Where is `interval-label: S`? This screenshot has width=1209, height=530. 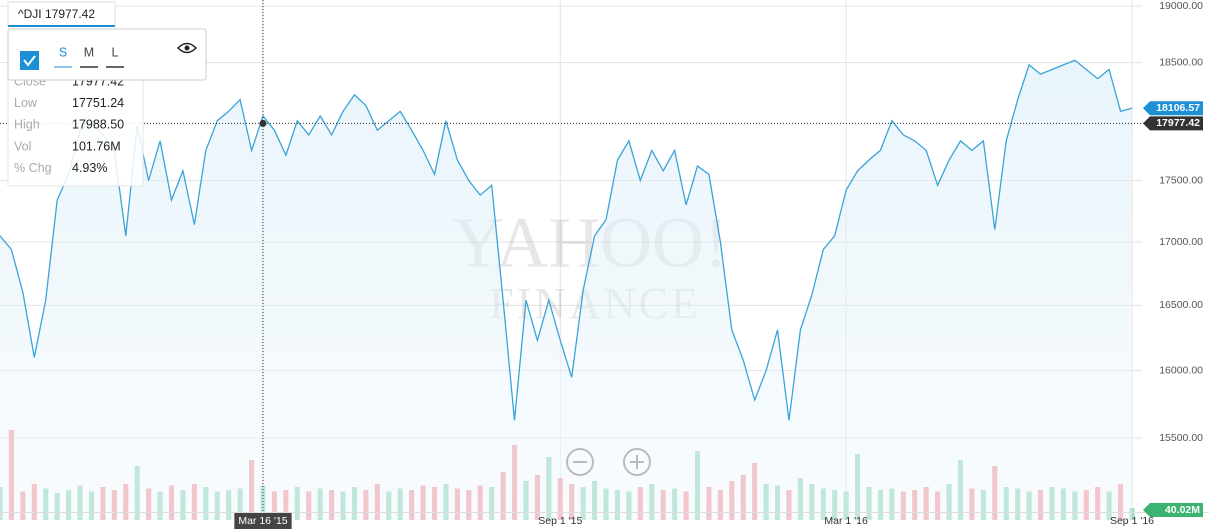 interval-label: S is located at coordinates (63, 52).